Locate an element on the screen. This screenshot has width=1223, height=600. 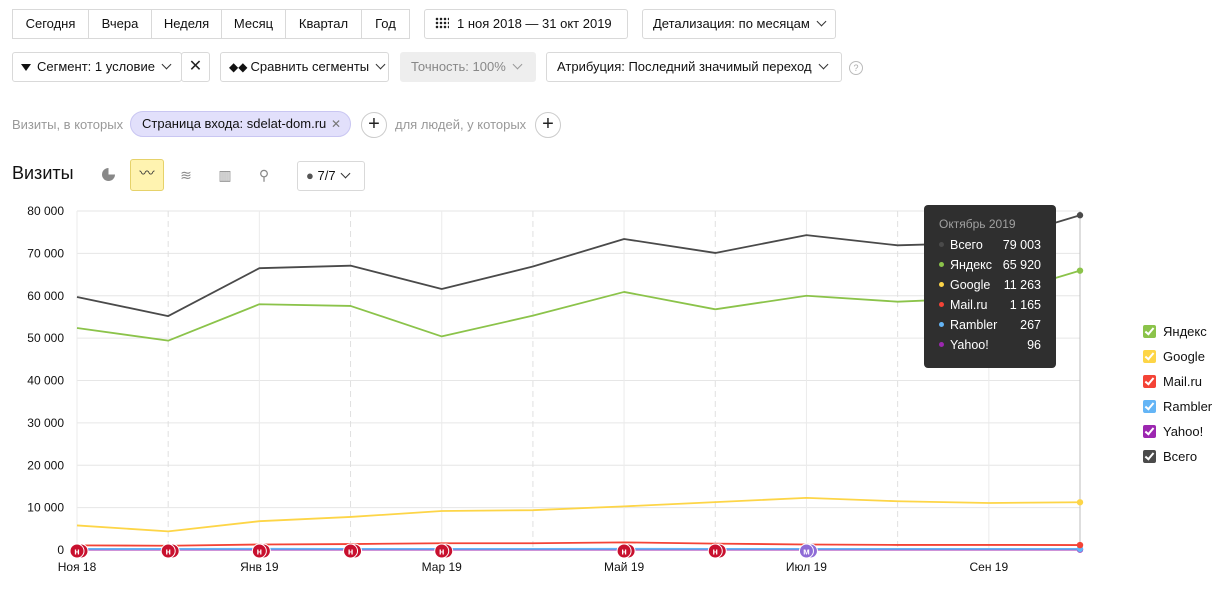
legend-item: Всего is located at coordinates (1170, 456).